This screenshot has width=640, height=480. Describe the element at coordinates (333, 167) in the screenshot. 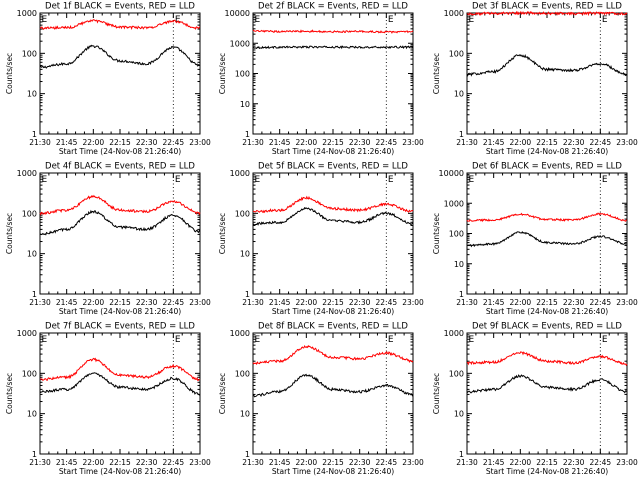

I see `panel-title: Det 5f BLACK = Events, RED = LLD` at that location.